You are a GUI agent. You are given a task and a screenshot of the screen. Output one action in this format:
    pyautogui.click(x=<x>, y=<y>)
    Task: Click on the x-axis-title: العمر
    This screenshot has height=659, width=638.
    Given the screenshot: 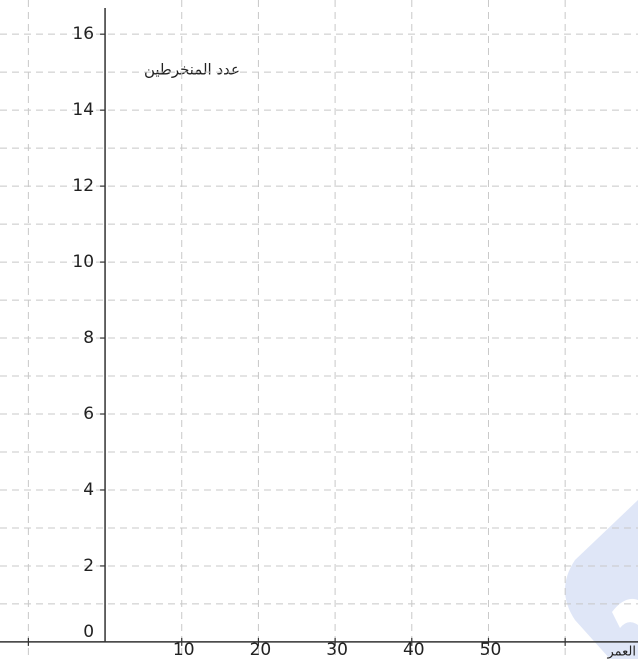 What is the action you would take?
    pyautogui.click(x=621, y=652)
    